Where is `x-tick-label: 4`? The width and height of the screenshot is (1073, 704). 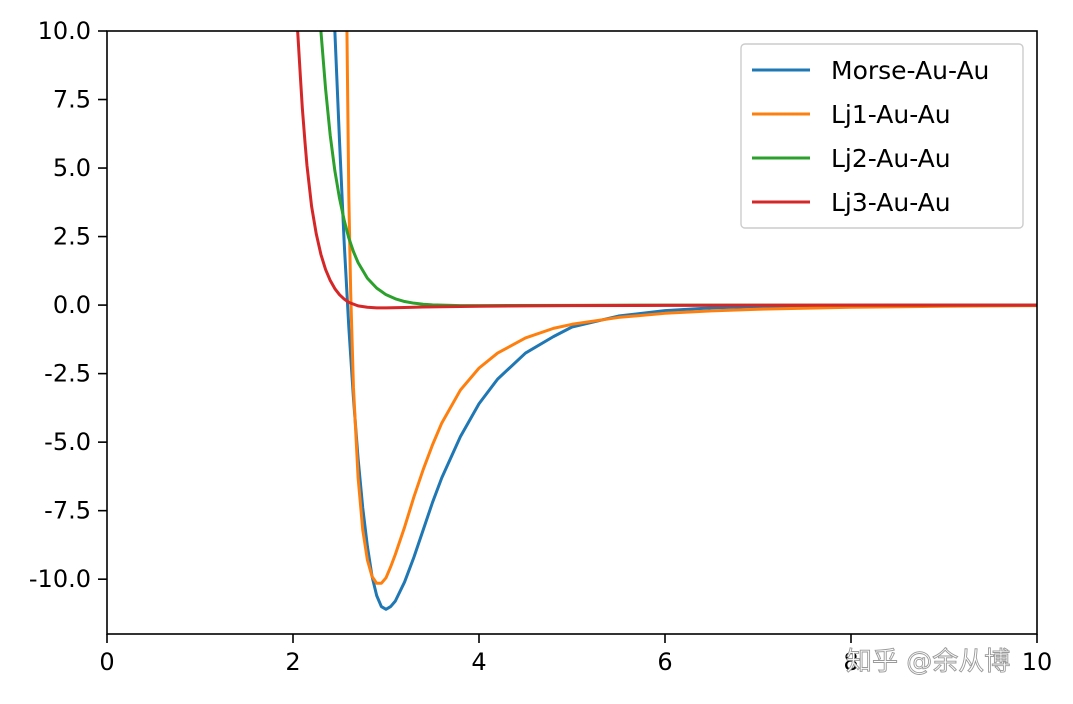
x-tick-label: 4 is located at coordinates (478, 662).